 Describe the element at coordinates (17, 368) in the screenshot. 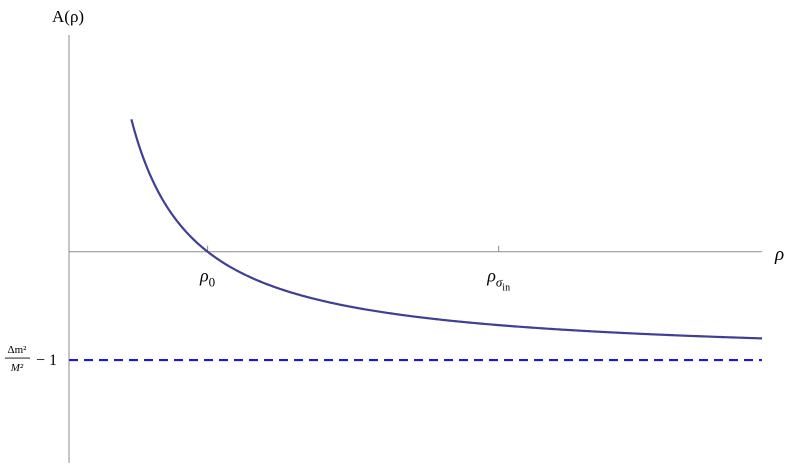

I see `asymptote-label-denominator: M²` at that location.